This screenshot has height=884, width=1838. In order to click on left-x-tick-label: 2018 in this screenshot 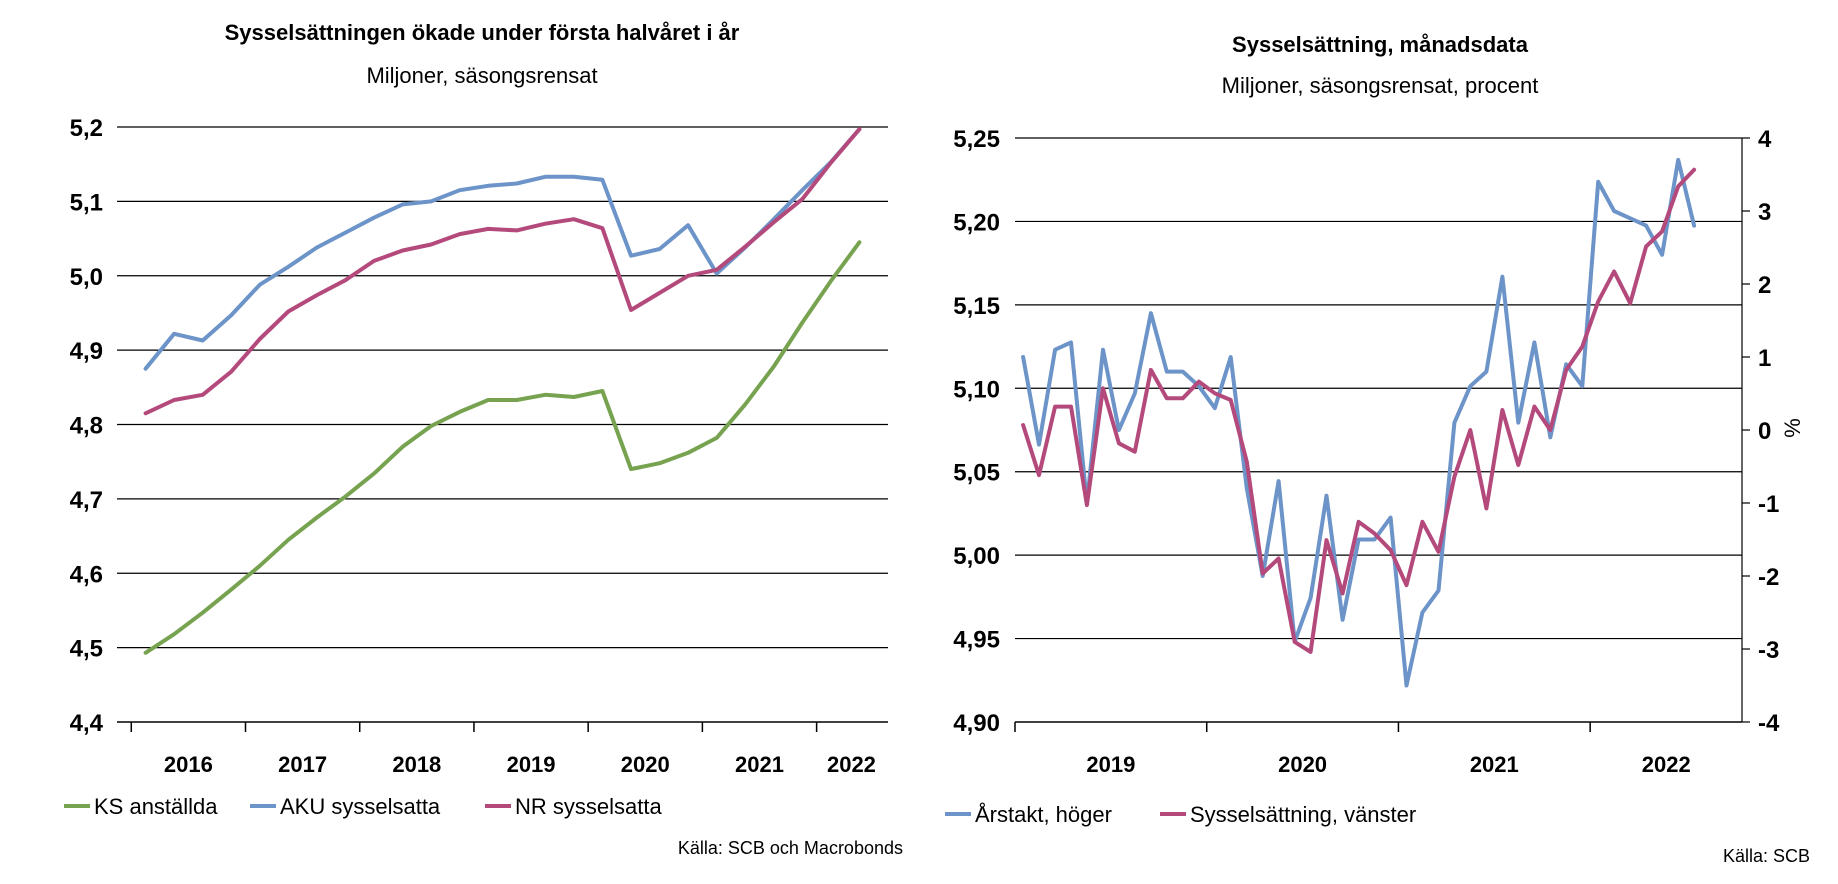, I will do `click(416, 764)`.